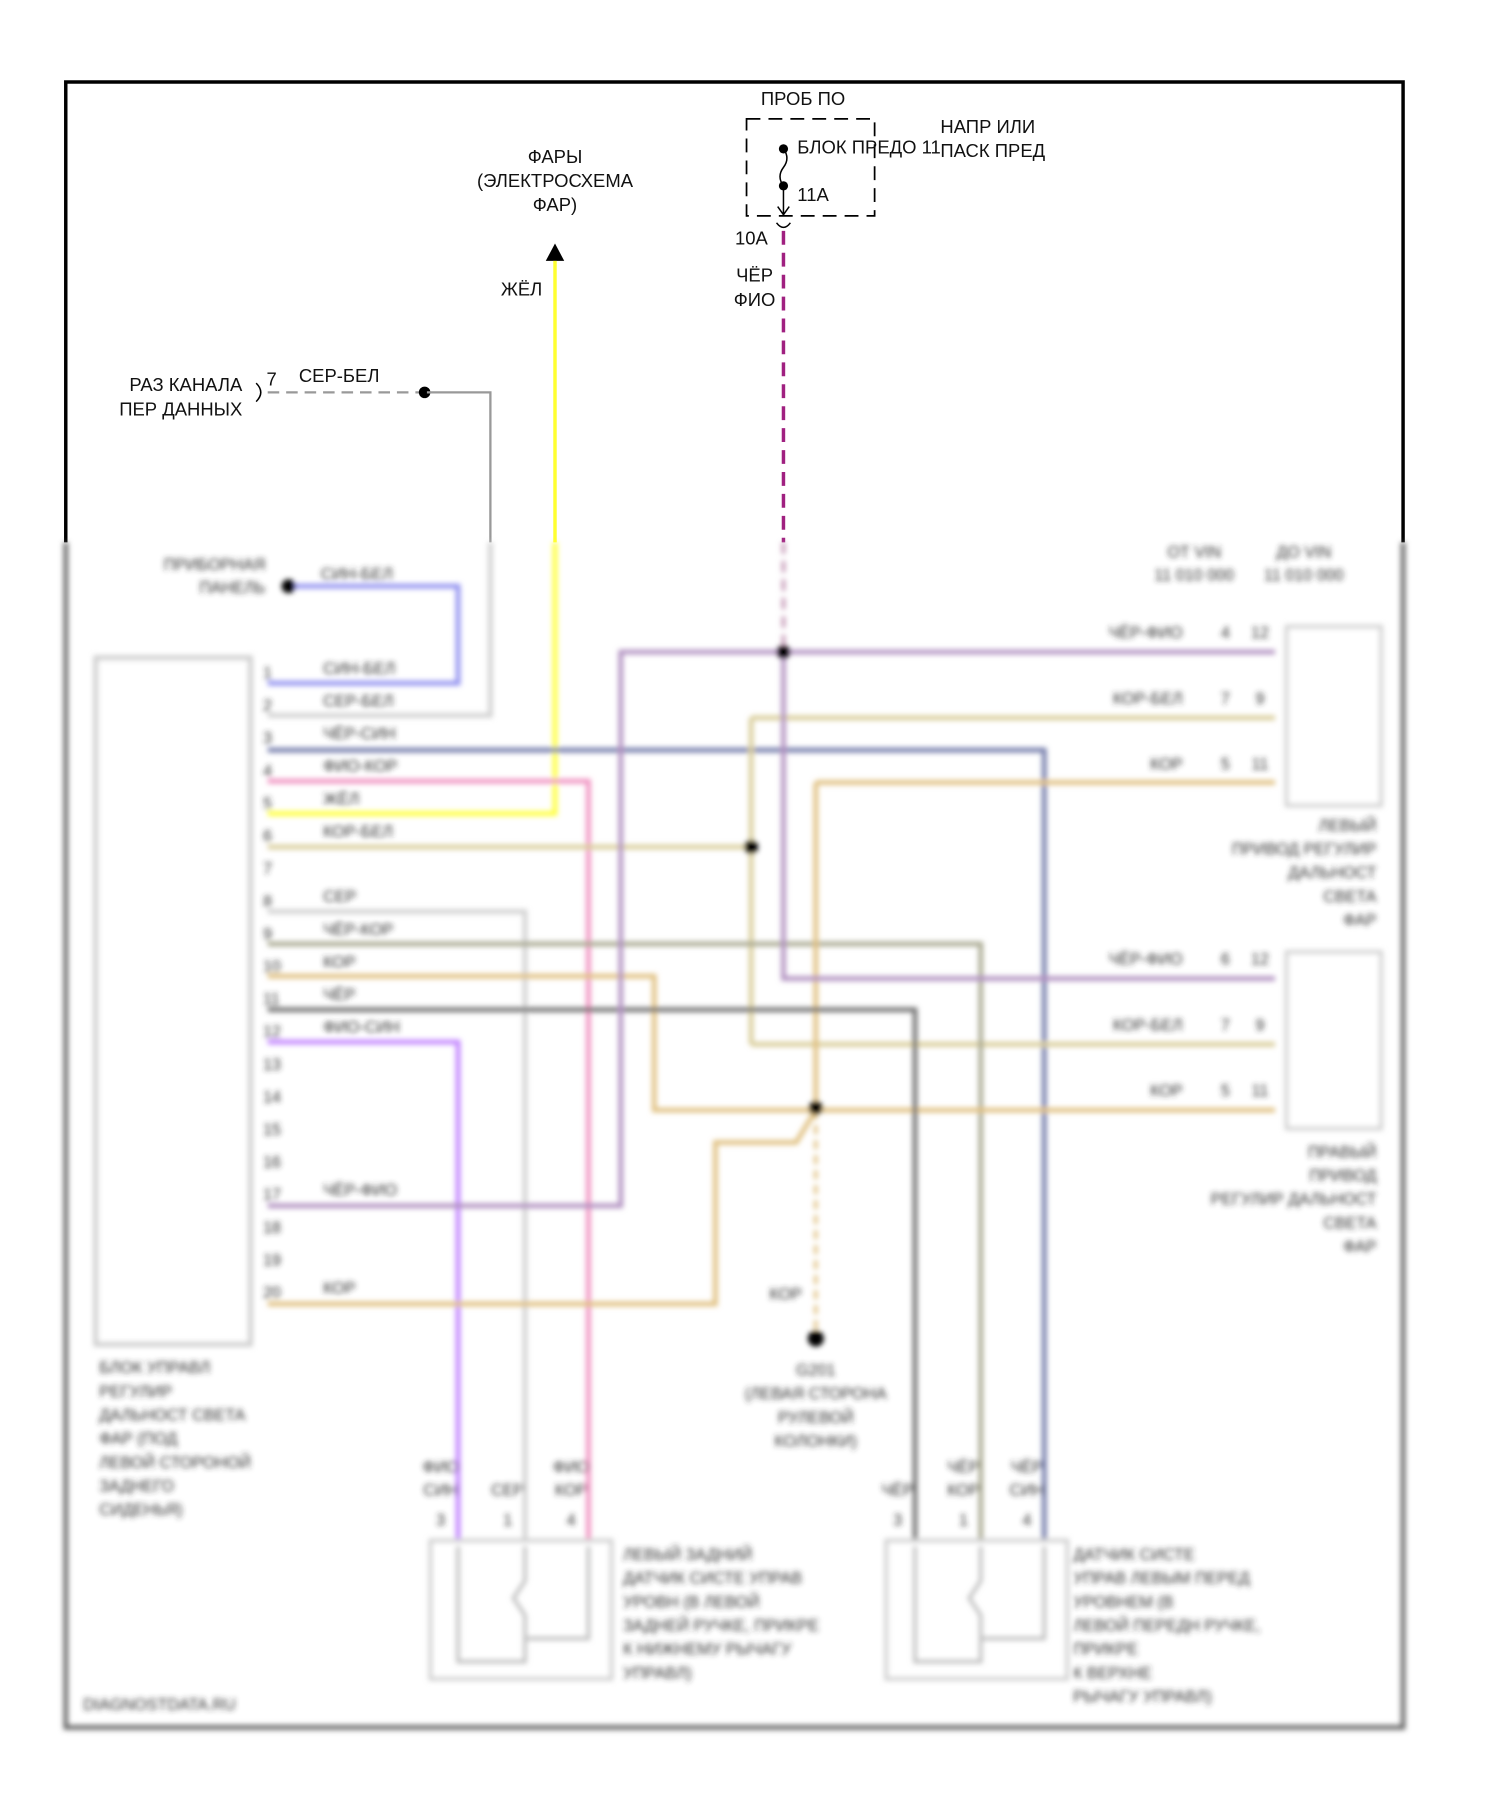 This screenshot has width=1500, height=1814. Describe the element at coordinates (339, 1288) in the screenshot. I see `pin-wire-color: КОР` at that location.